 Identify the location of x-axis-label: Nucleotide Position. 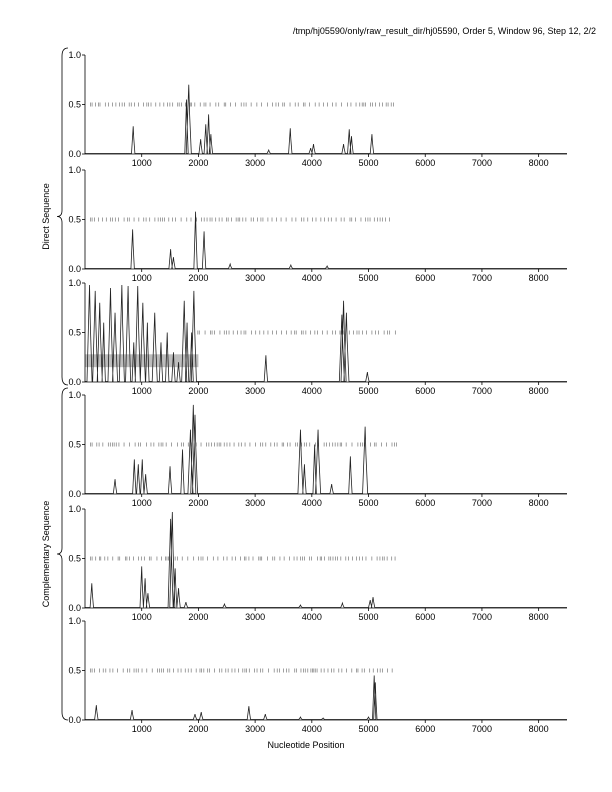
(306, 745).